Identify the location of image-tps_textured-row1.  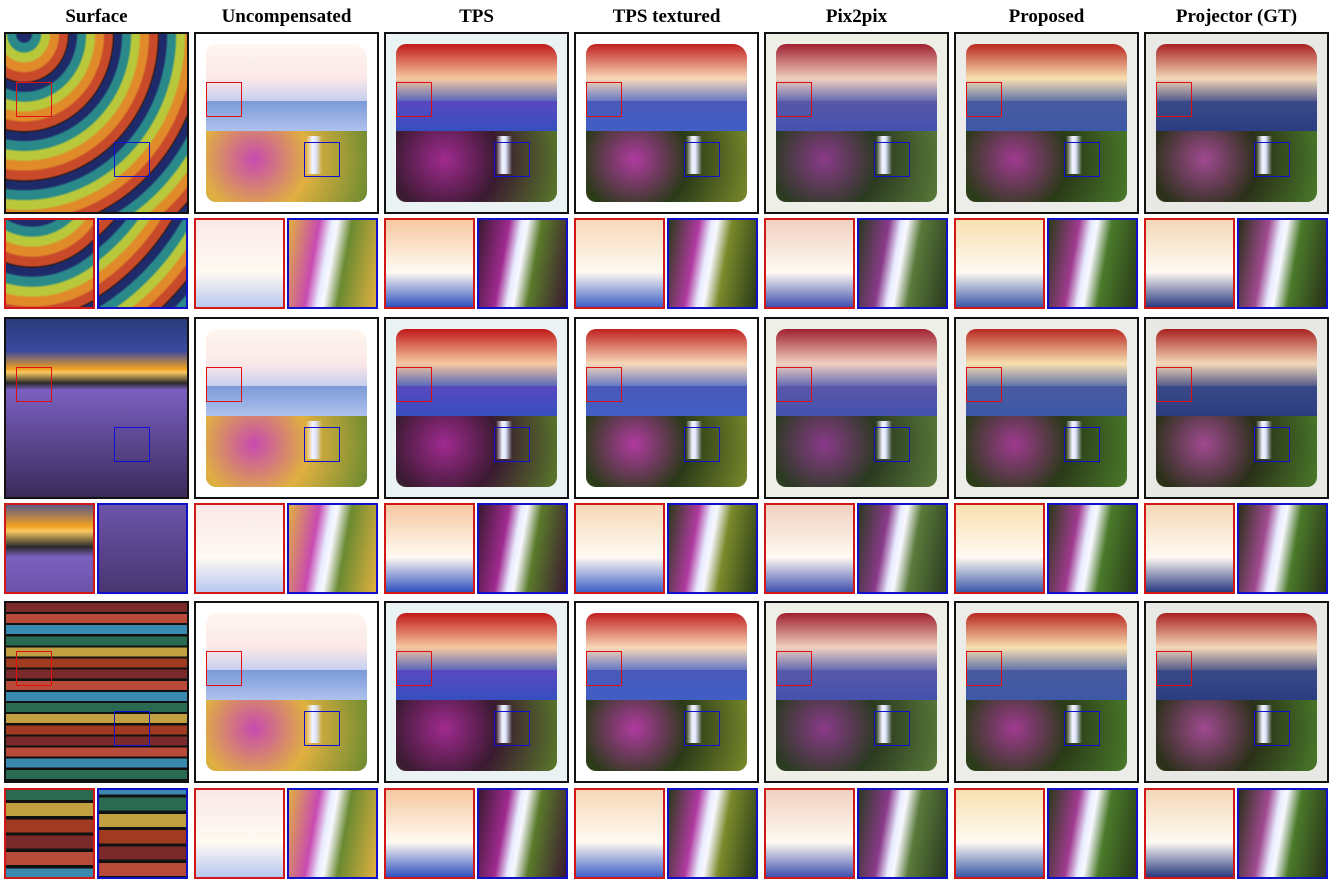
(666, 123).